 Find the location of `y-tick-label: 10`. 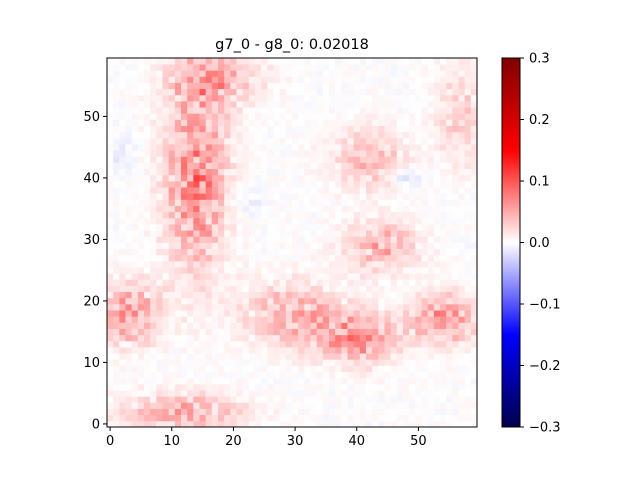

y-tick-label: 10 is located at coordinates (91, 363).